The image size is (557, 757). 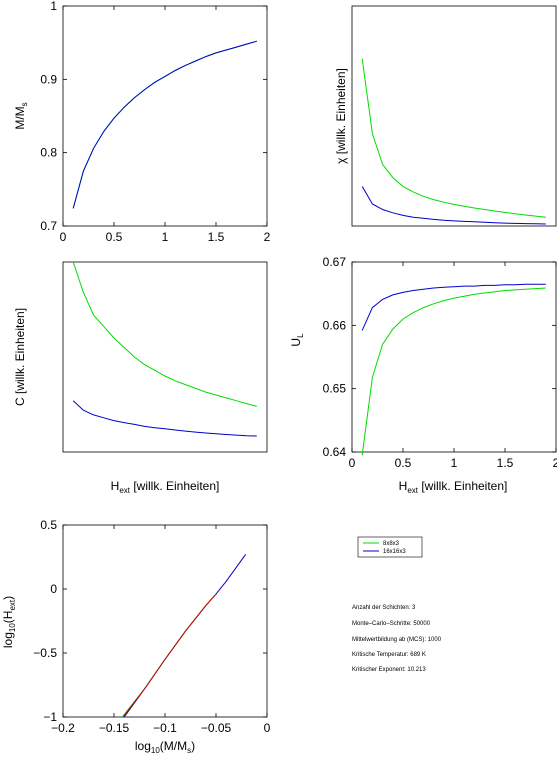 I want to click on y-tick-label: 0.7, so click(x=48, y=226).